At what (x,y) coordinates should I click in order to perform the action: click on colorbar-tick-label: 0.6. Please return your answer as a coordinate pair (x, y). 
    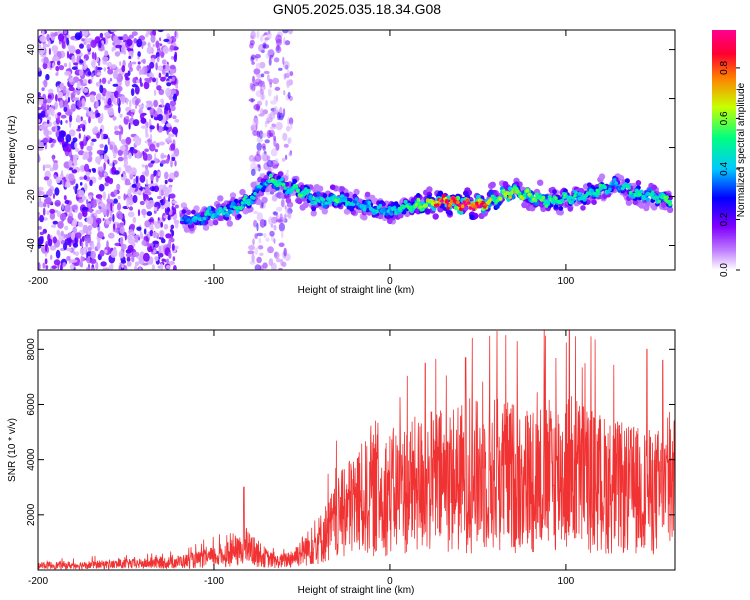
    Looking at the image, I should click on (724, 118).